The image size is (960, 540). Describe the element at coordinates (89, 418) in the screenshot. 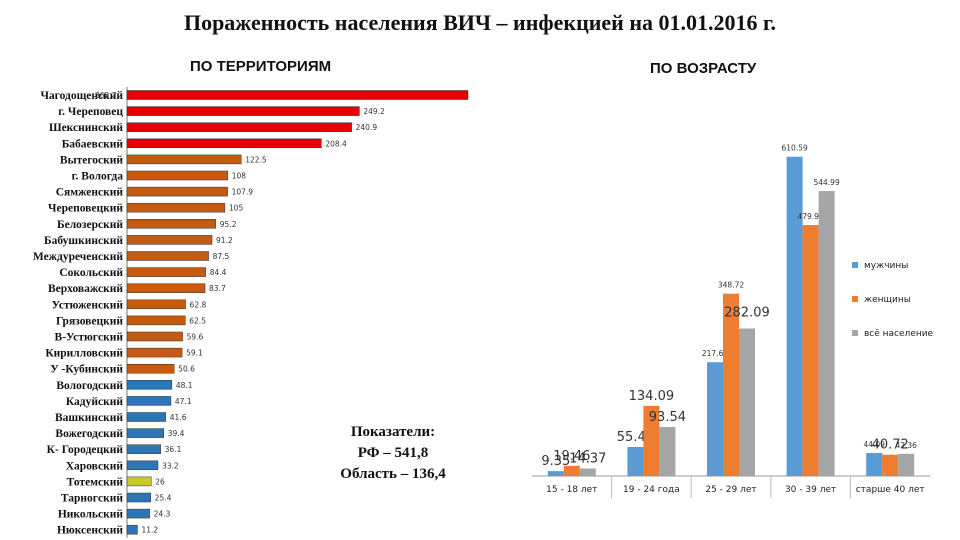

I see `territory-label: Вашкинский` at that location.